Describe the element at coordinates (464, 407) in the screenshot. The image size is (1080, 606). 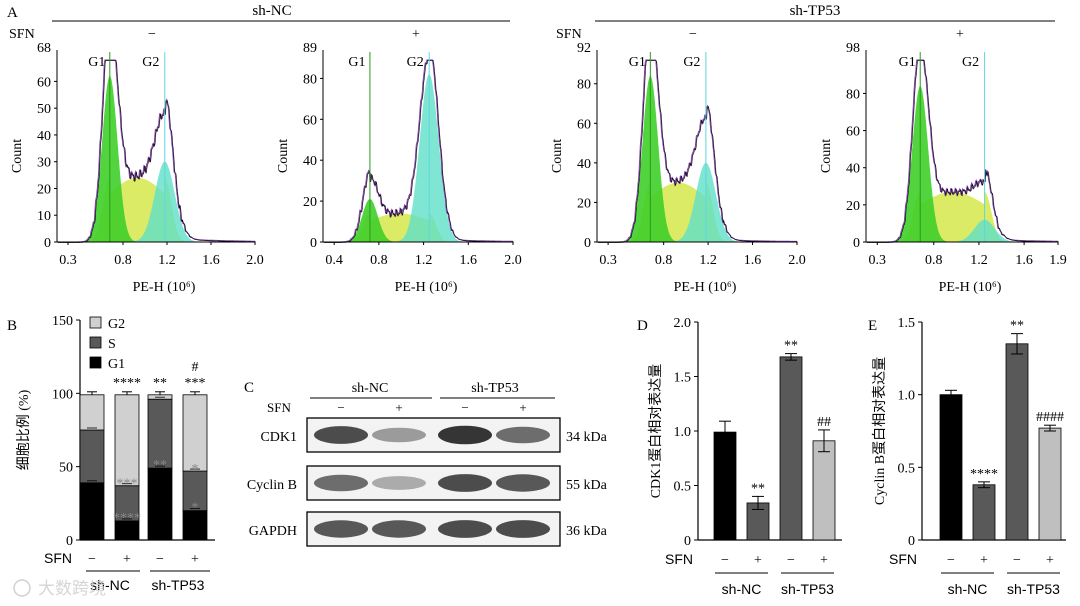
I see `wb-sfn-3: −` at that location.